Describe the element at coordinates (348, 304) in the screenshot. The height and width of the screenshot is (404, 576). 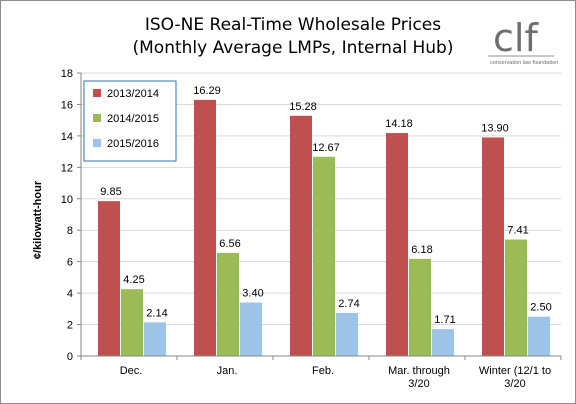
I see `data-label: 2.74` at that location.